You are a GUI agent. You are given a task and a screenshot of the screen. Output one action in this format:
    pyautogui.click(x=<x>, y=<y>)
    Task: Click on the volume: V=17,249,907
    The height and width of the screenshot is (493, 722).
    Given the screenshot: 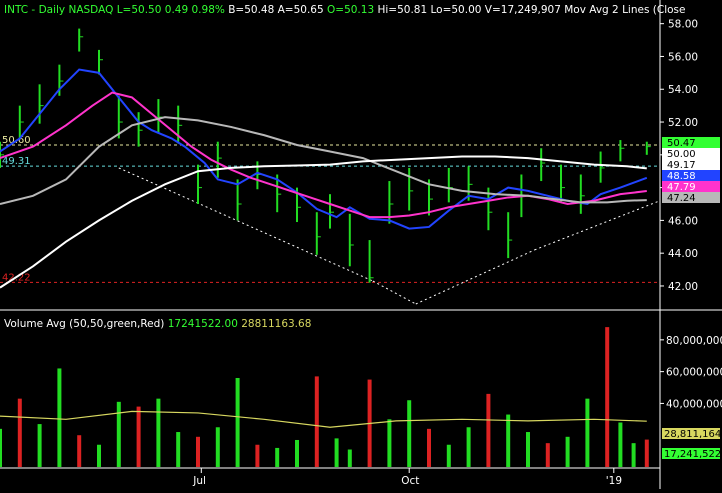 What is the action you would take?
    pyautogui.click(x=523, y=10)
    